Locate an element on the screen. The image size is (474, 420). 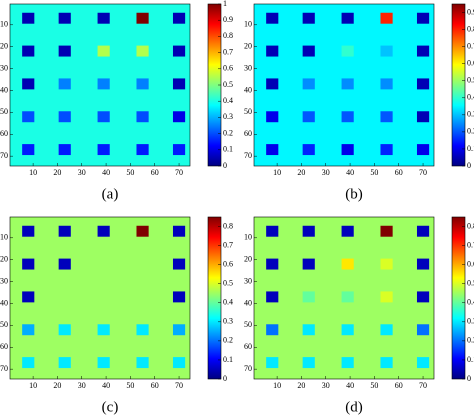
y-tick-label: 20 is located at coordinates (248, 259).